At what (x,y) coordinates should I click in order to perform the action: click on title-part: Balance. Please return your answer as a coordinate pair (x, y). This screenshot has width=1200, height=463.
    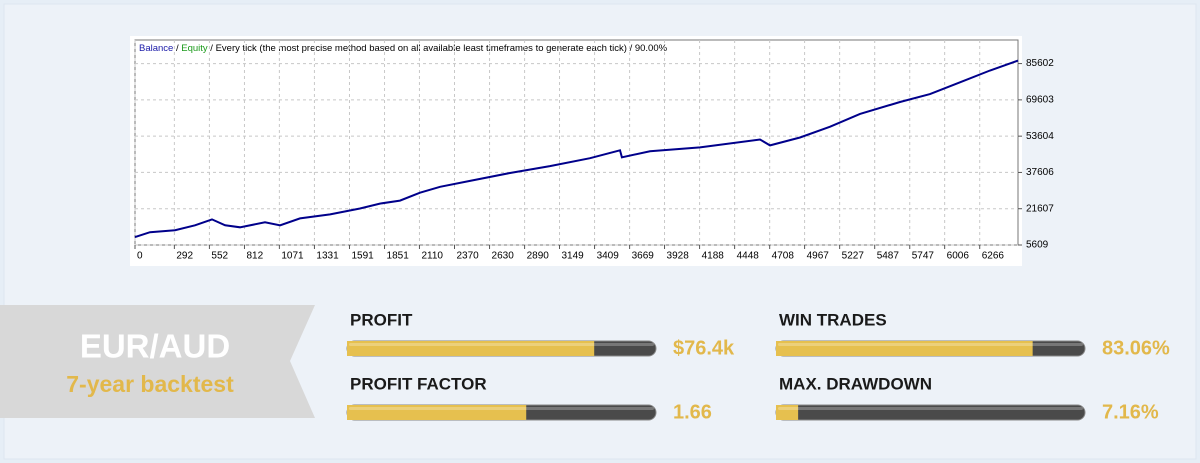
    Looking at the image, I should click on (156, 48).